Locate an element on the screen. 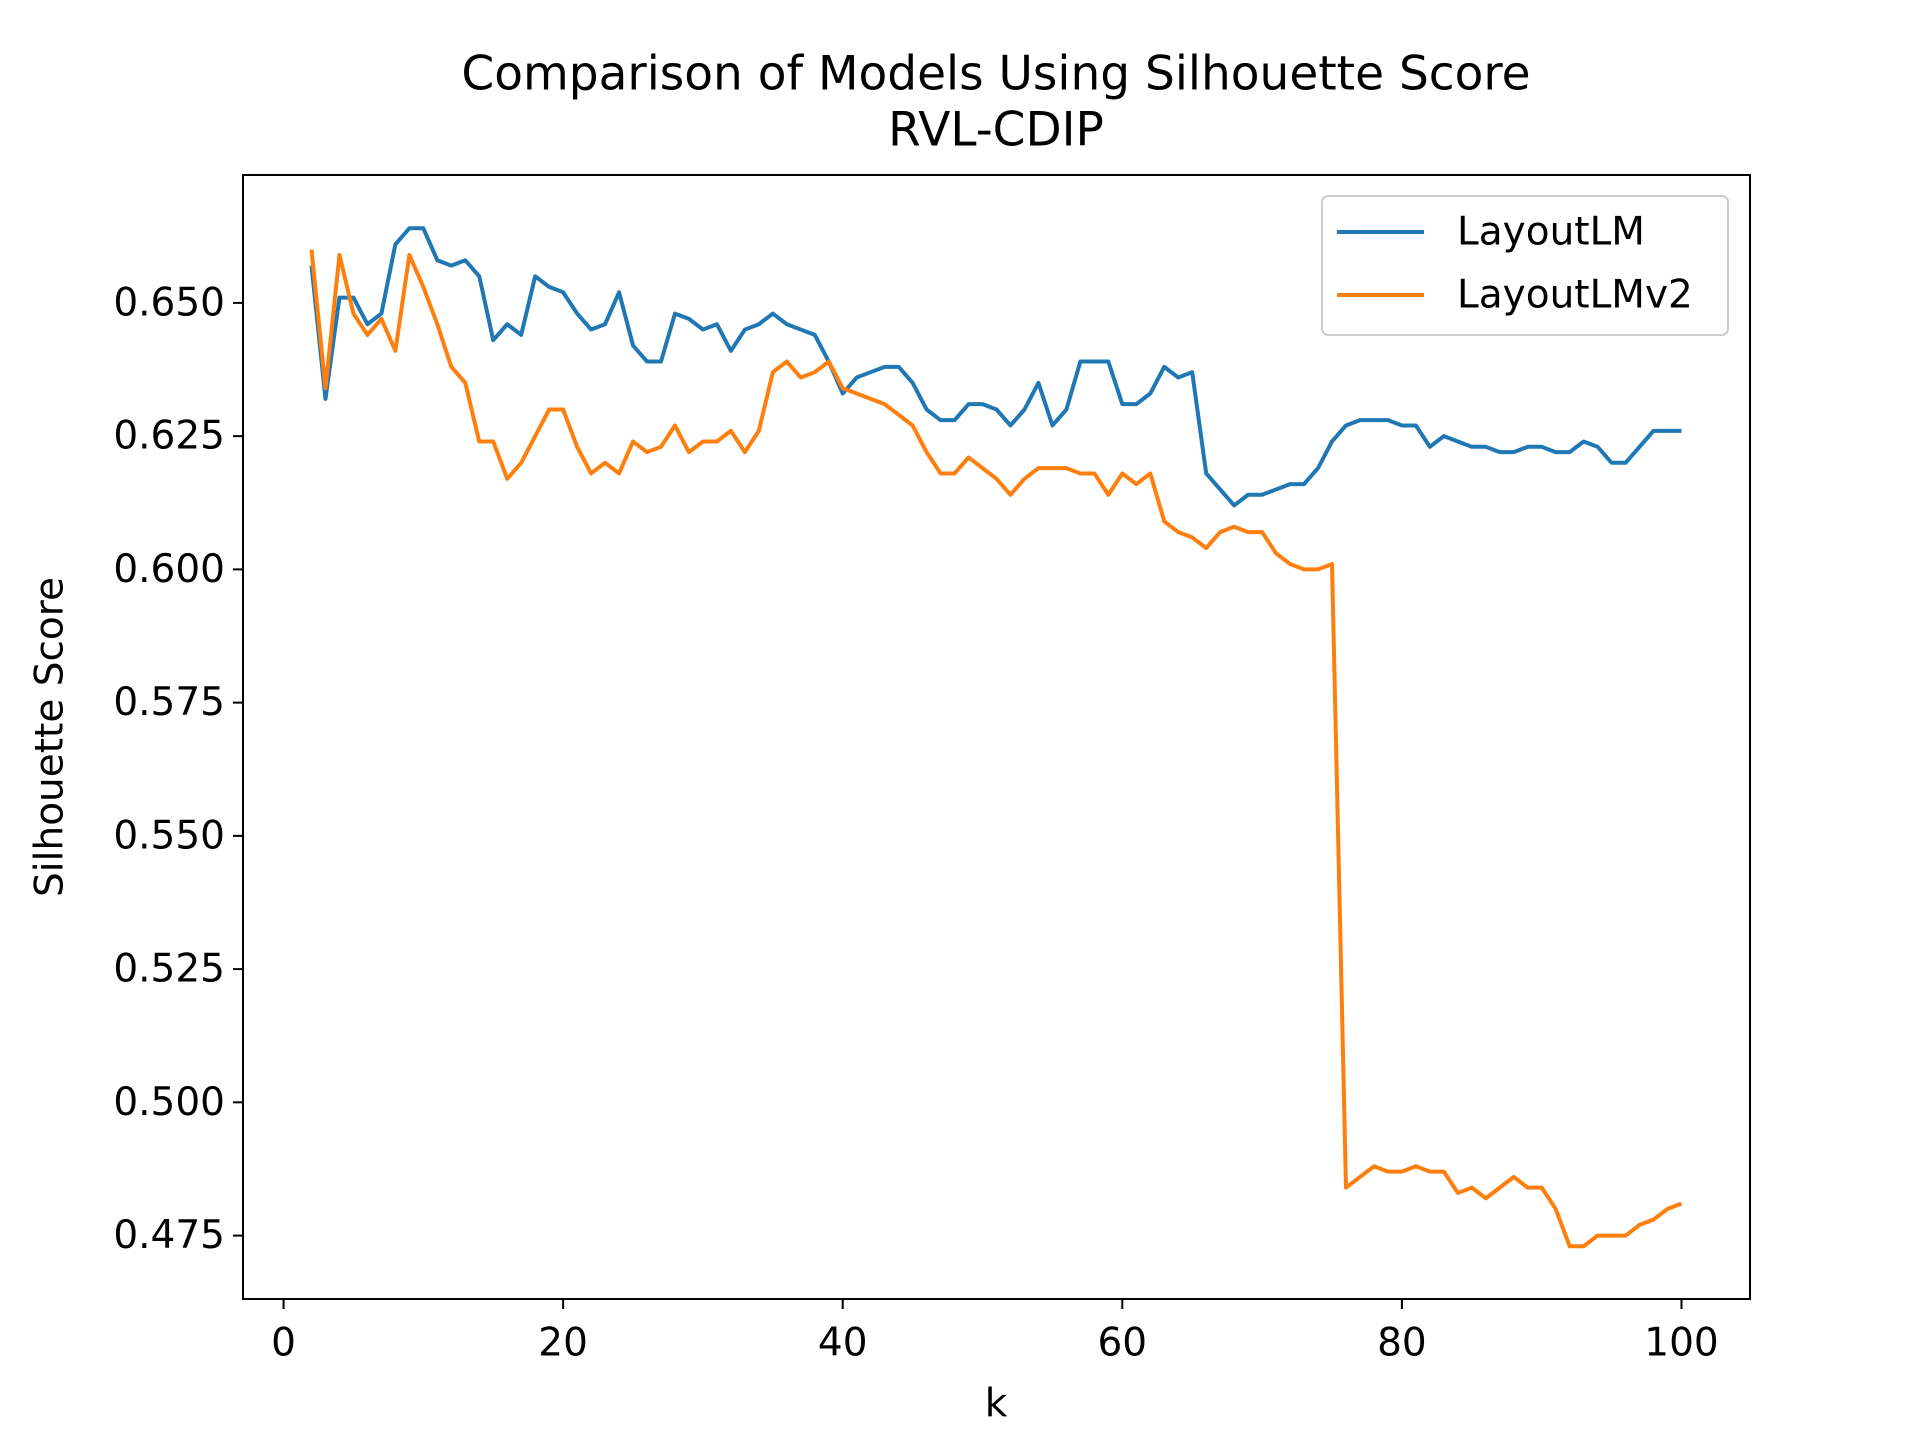 This screenshot has height=1440, width=1920. y-tick-label: 0.525 is located at coordinates (169, 969).